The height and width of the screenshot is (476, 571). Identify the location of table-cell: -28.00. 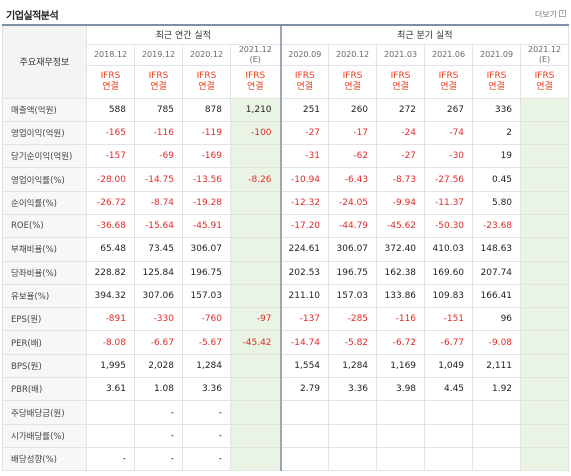
(110, 179).